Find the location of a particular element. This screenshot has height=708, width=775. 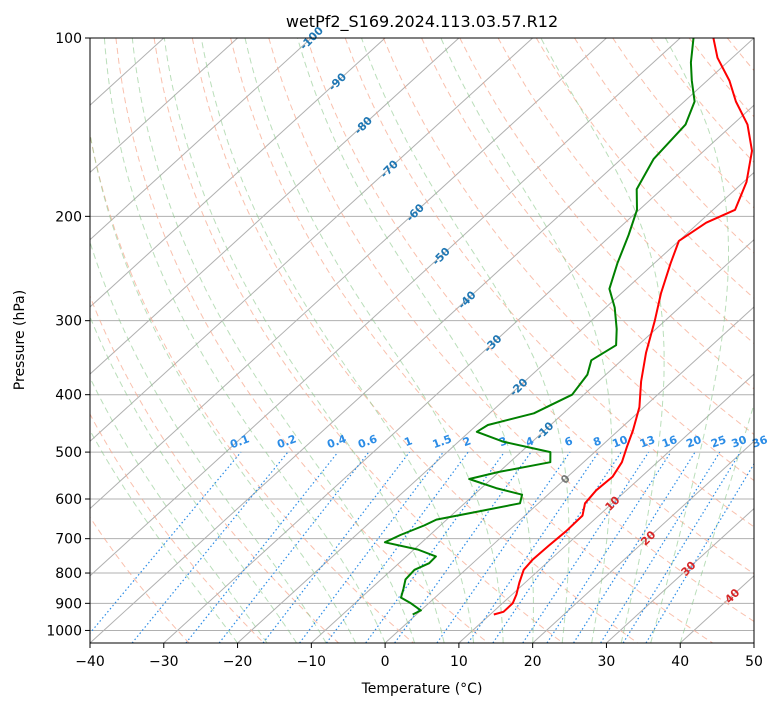

mixing-ratio-label: 16 is located at coordinates (669, 442).